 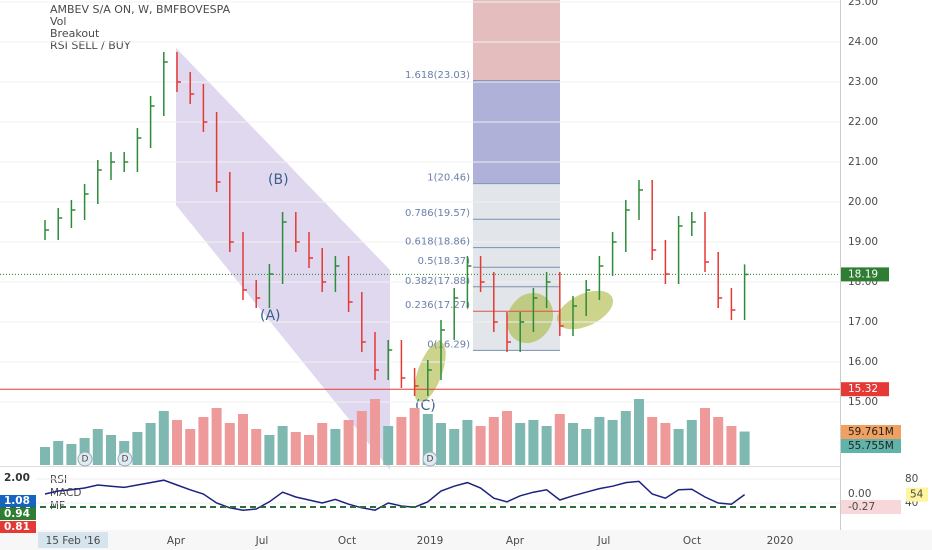 I want to click on y-tick-label: 15.00, so click(x=863, y=402).